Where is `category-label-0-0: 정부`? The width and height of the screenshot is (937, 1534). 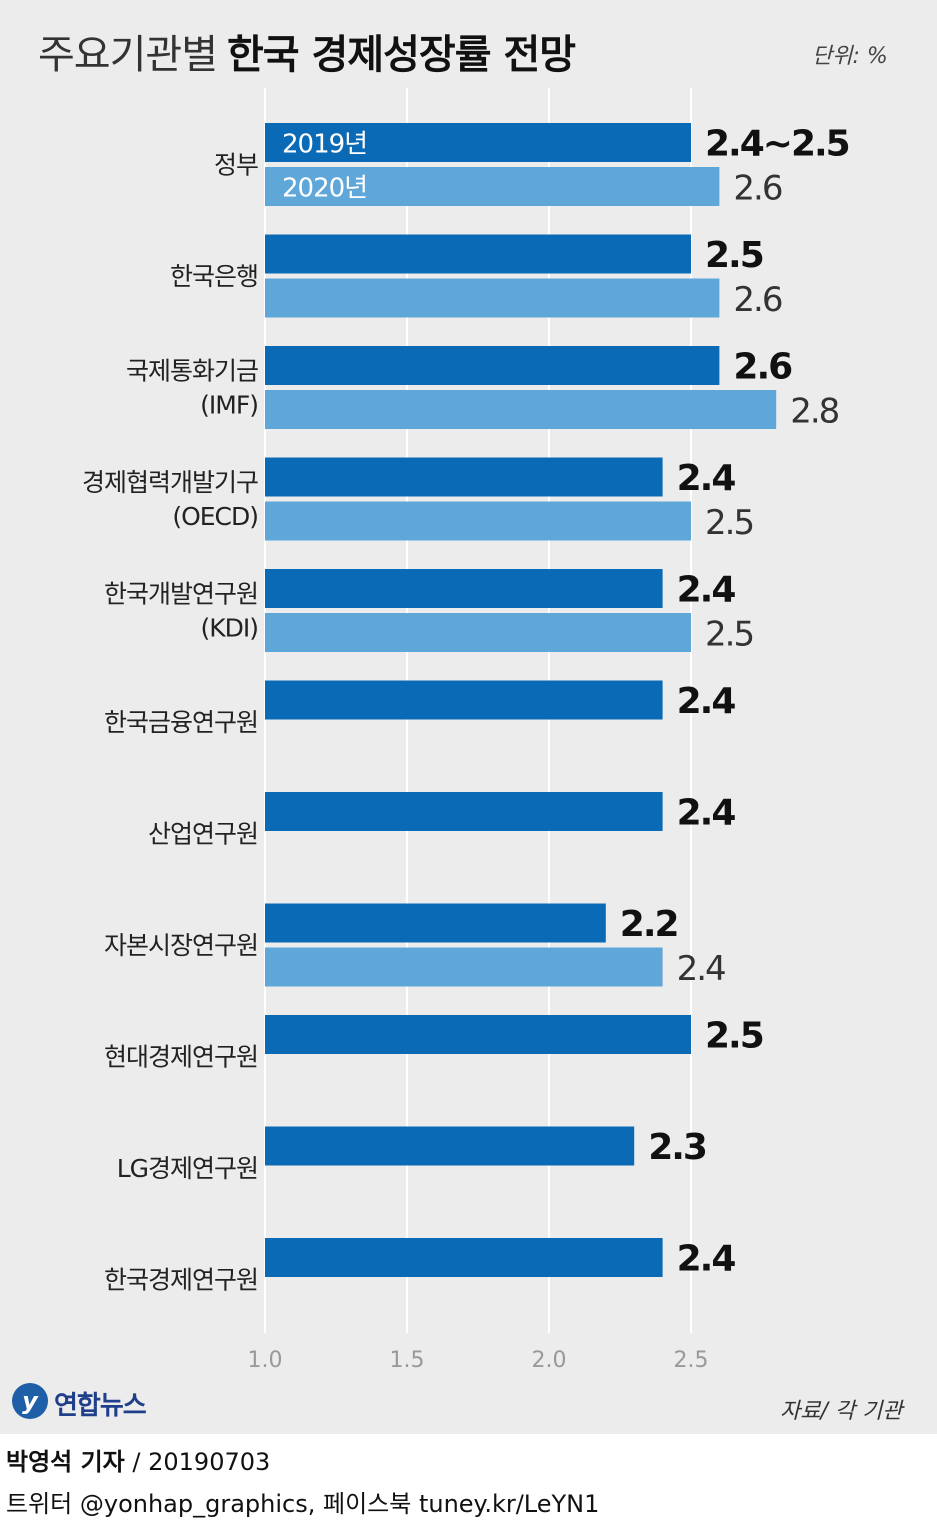
category-label-0-0: 정부 is located at coordinates (236, 165).